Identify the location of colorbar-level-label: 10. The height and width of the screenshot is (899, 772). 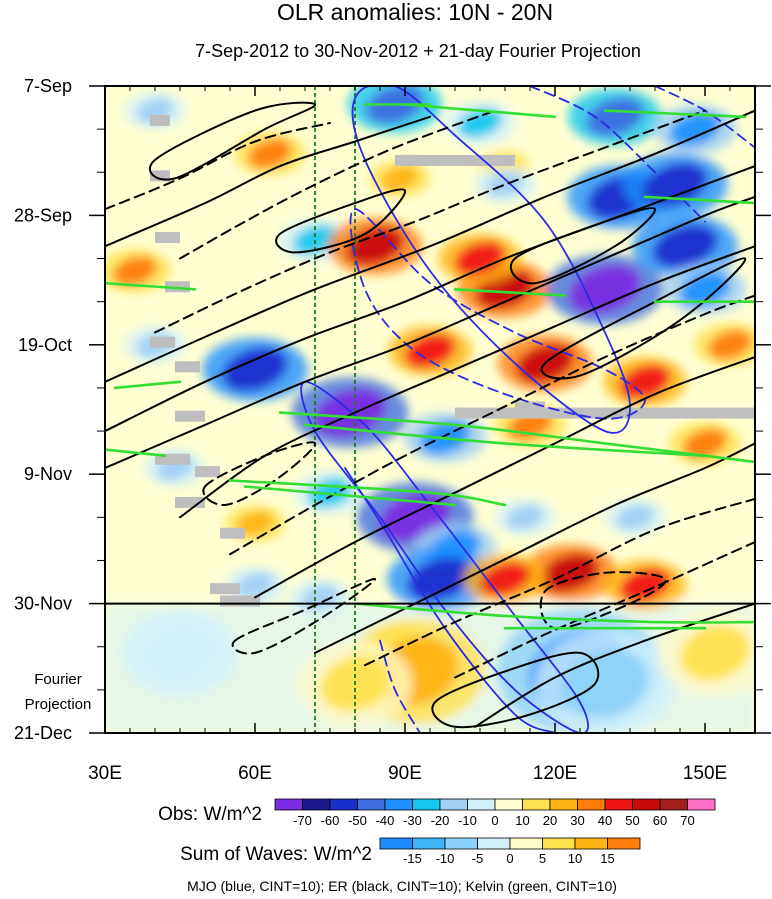
(522, 820).